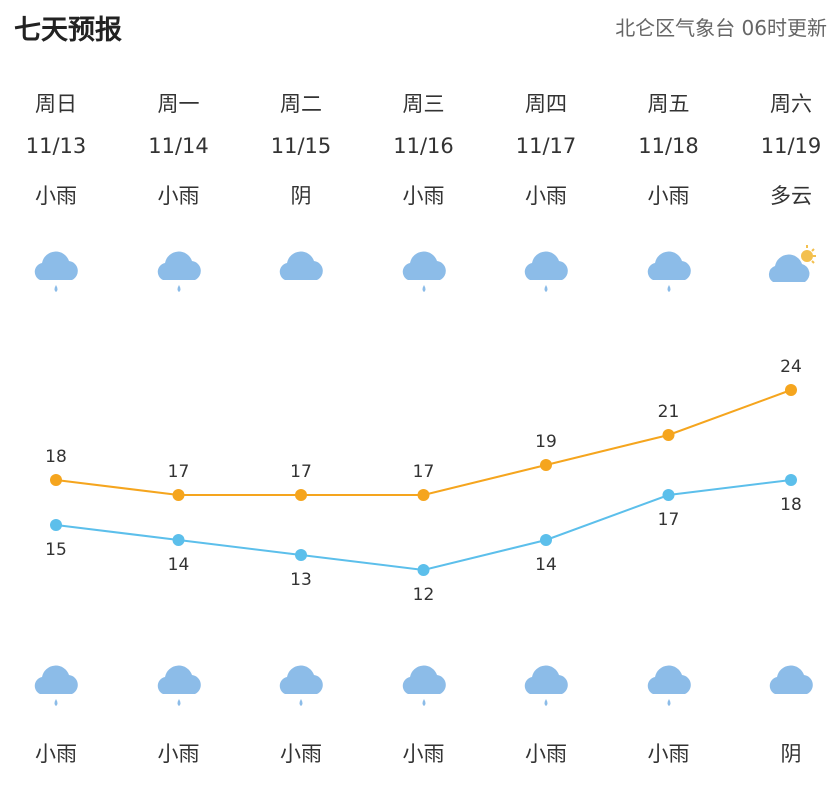 This screenshot has width=837, height=800. What do you see at coordinates (669, 520) in the screenshot?
I see `low-temp-label: 17` at bounding box center [669, 520].